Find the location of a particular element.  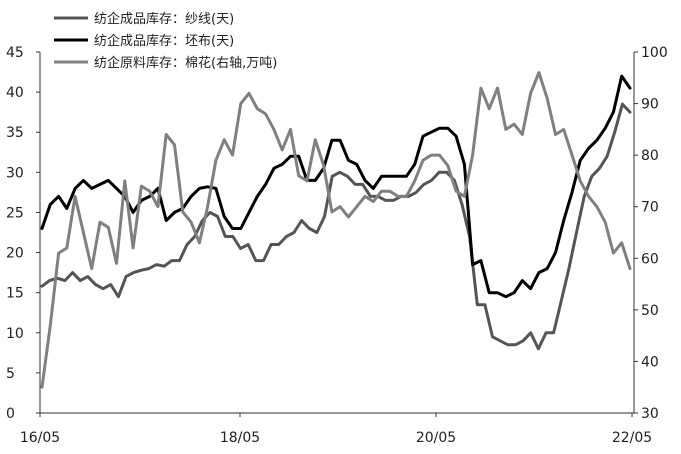

right-tick-label: 80 is located at coordinates (650, 156).